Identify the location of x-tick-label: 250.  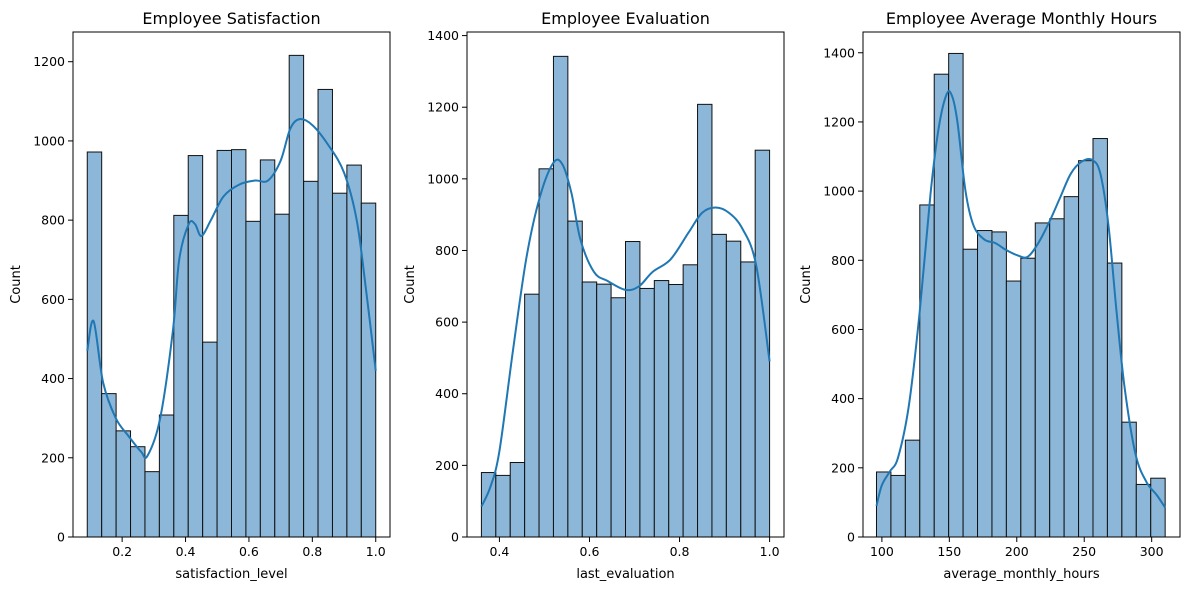
(1084, 551).